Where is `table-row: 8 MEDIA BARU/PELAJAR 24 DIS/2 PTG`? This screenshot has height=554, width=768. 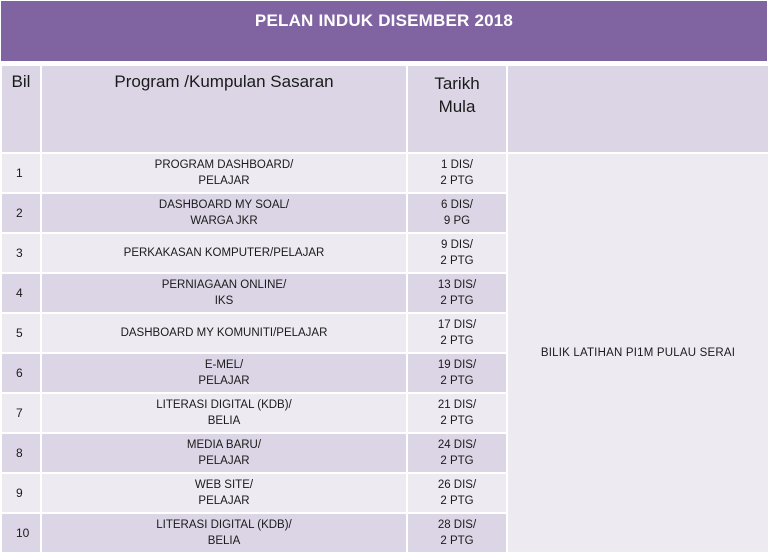 table-row: 8 MEDIA BARU/PELAJAR 24 DIS/2 PTG is located at coordinates (384, 453).